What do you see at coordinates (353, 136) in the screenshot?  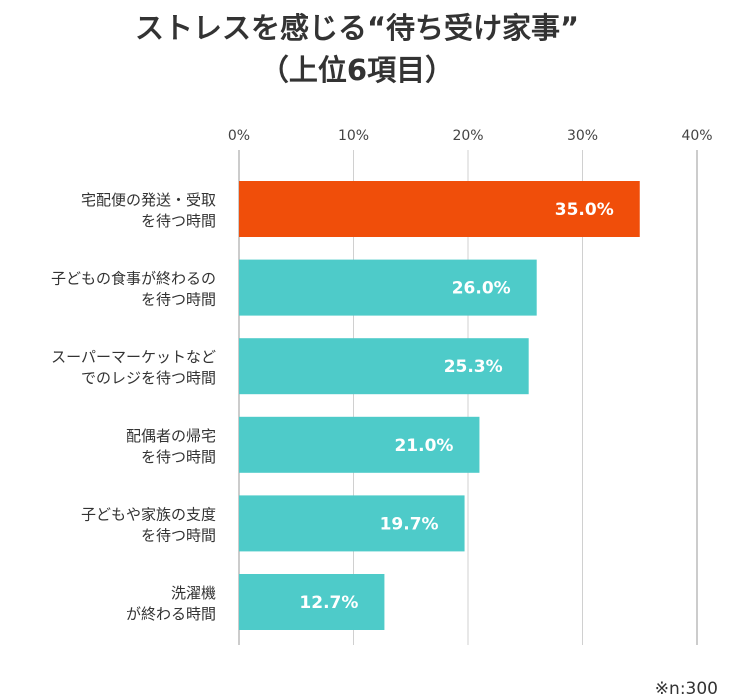 I see `x-tick-label: 10%` at bounding box center [353, 136].